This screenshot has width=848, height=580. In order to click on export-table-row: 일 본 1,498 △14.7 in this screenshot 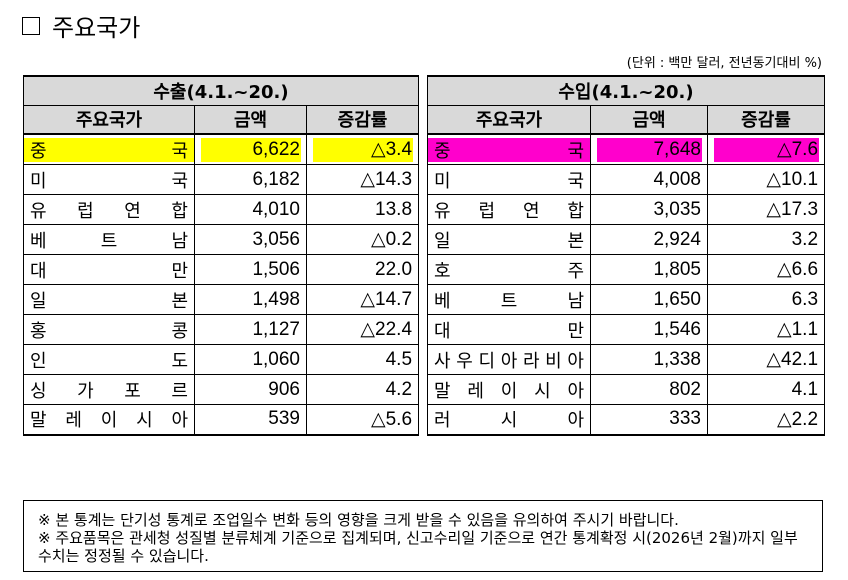, I will do `click(221, 299)`.